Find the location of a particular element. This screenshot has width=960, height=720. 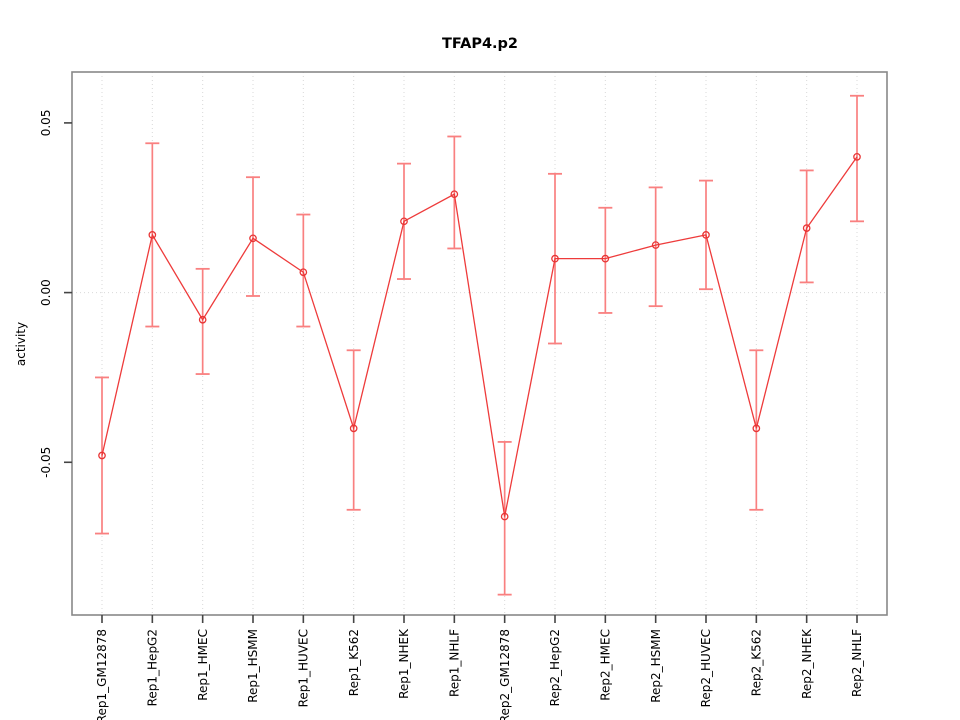

x-tick-label: Rep2_K562 is located at coordinates (757, 662).